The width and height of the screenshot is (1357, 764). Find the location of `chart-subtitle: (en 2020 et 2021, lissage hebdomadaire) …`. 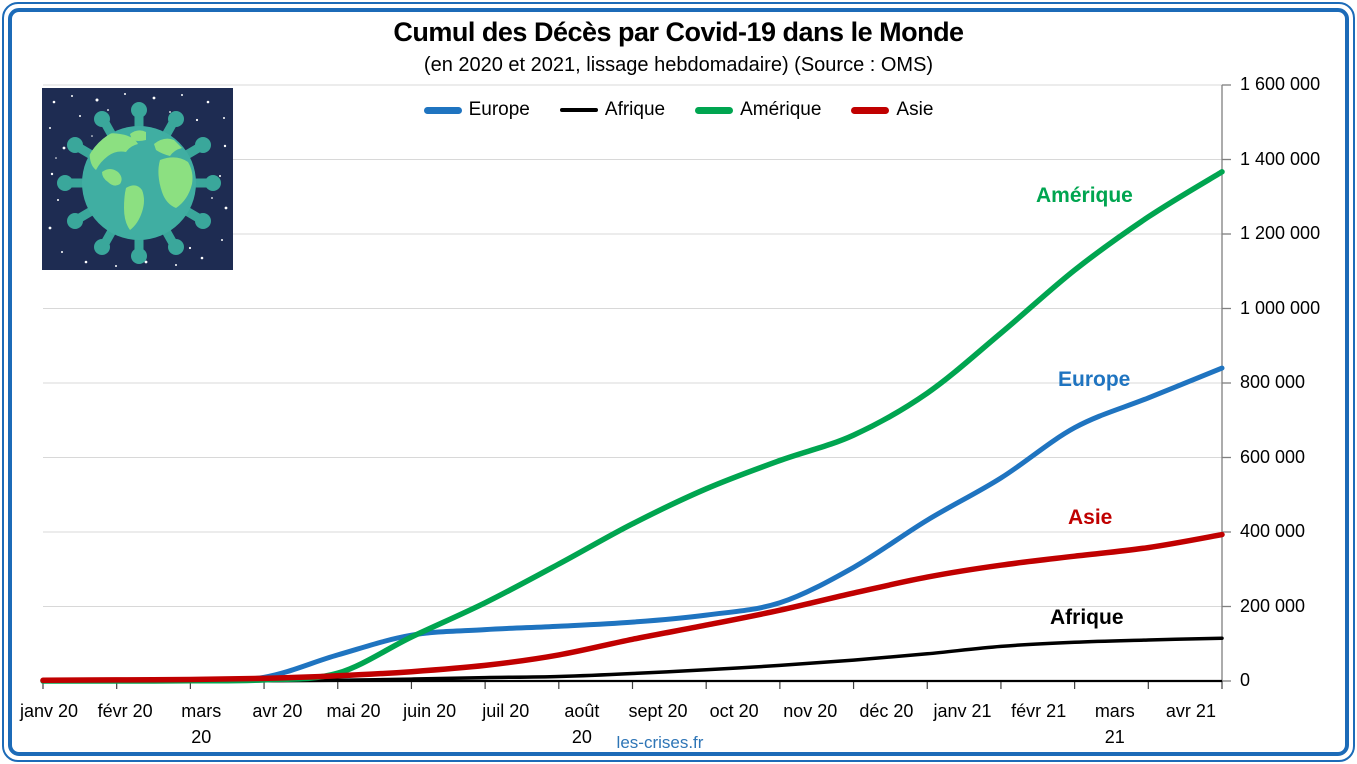

chart-subtitle: (en 2020 et 2021, lissage hebdomadaire) … is located at coordinates (678, 65).